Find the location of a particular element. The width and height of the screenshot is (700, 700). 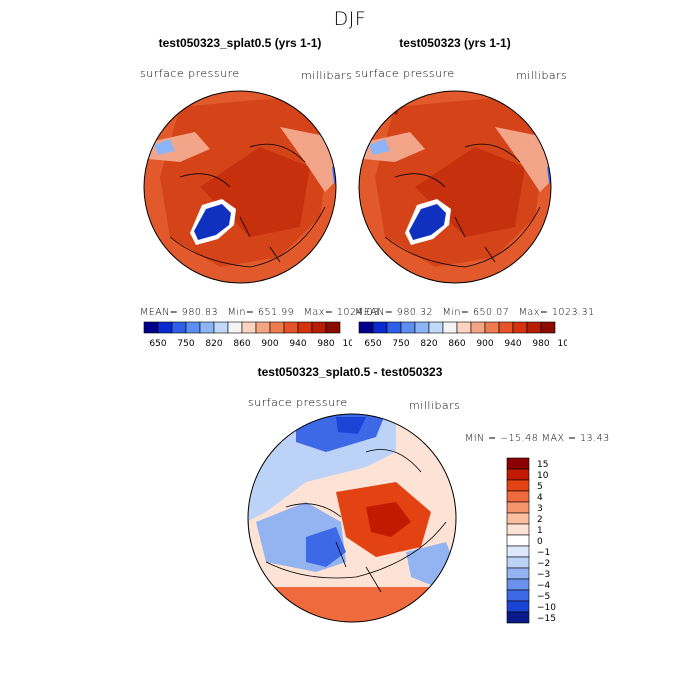

diff-title: test050323_splat0.5 - test050323 is located at coordinates (350, 372).